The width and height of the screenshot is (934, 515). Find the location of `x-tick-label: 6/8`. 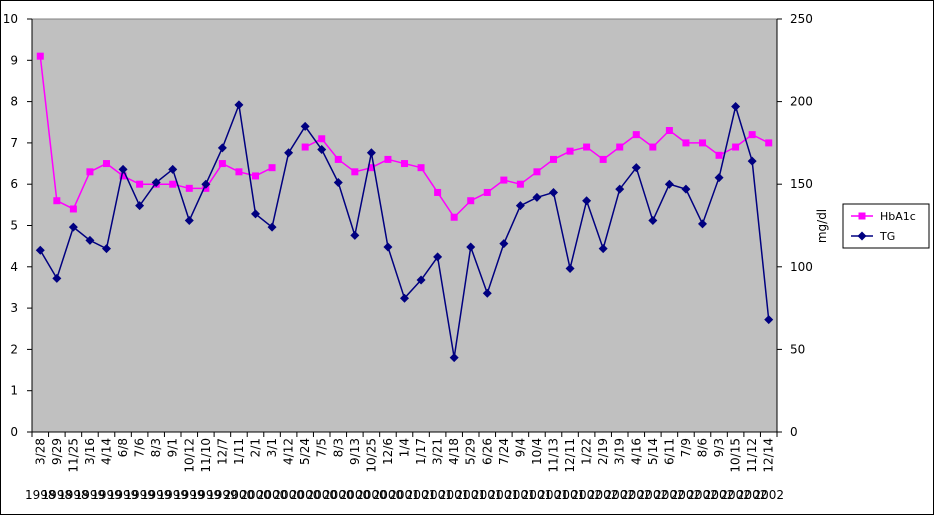

x-tick-label: 6/8 is located at coordinates (123, 447).